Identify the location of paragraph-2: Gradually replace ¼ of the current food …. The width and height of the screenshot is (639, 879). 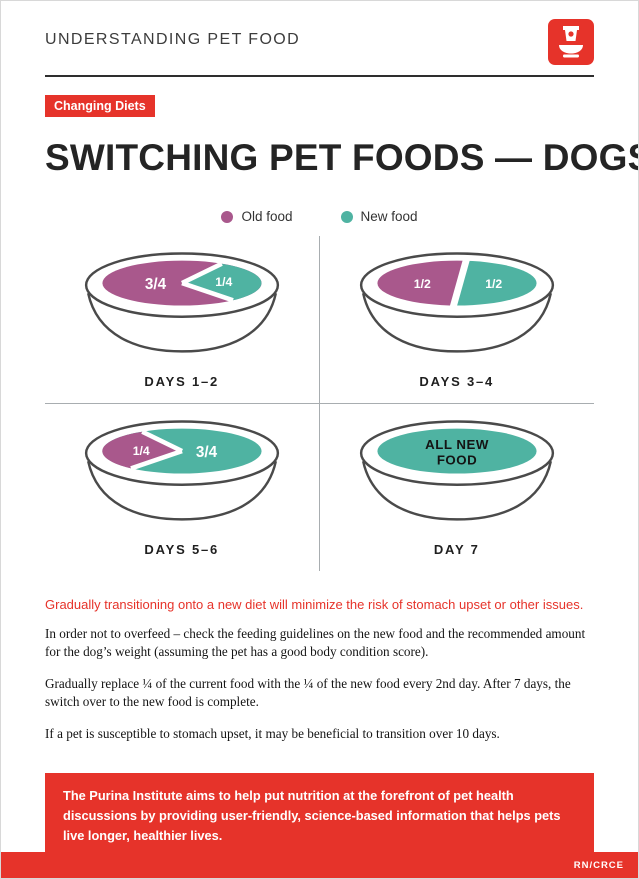
(308, 692).